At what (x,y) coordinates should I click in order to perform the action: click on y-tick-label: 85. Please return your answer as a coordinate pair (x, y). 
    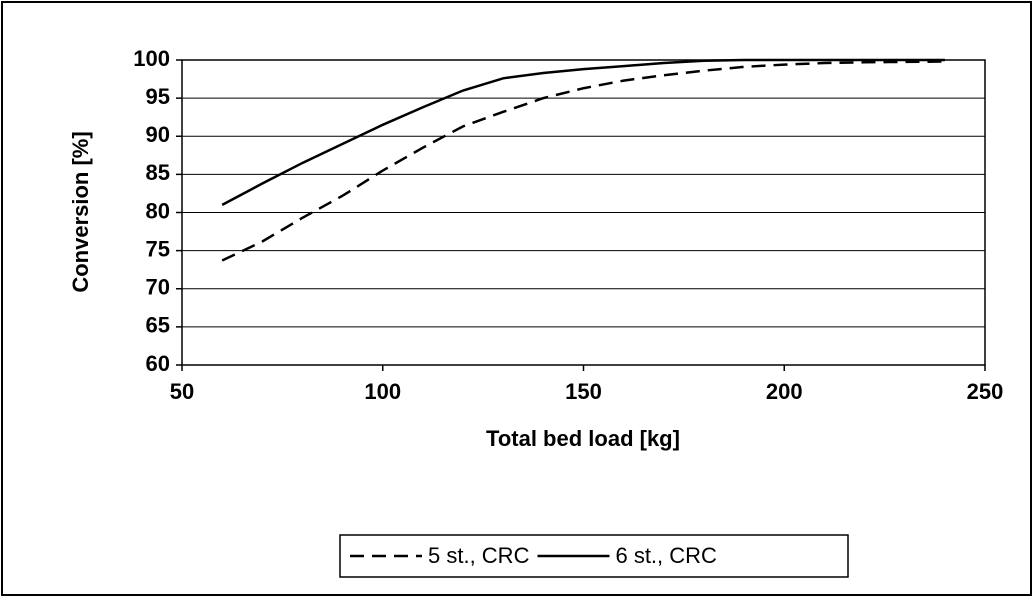
    Looking at the image, I should click on (158, 172).